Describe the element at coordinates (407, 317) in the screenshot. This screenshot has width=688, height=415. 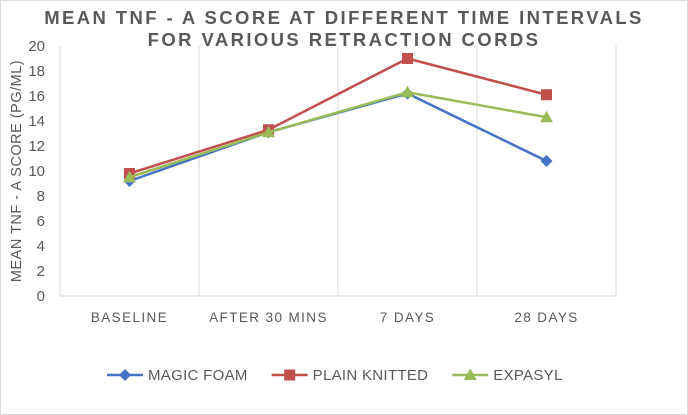
I see `x-tick-label: 7 DAYS` at that location.